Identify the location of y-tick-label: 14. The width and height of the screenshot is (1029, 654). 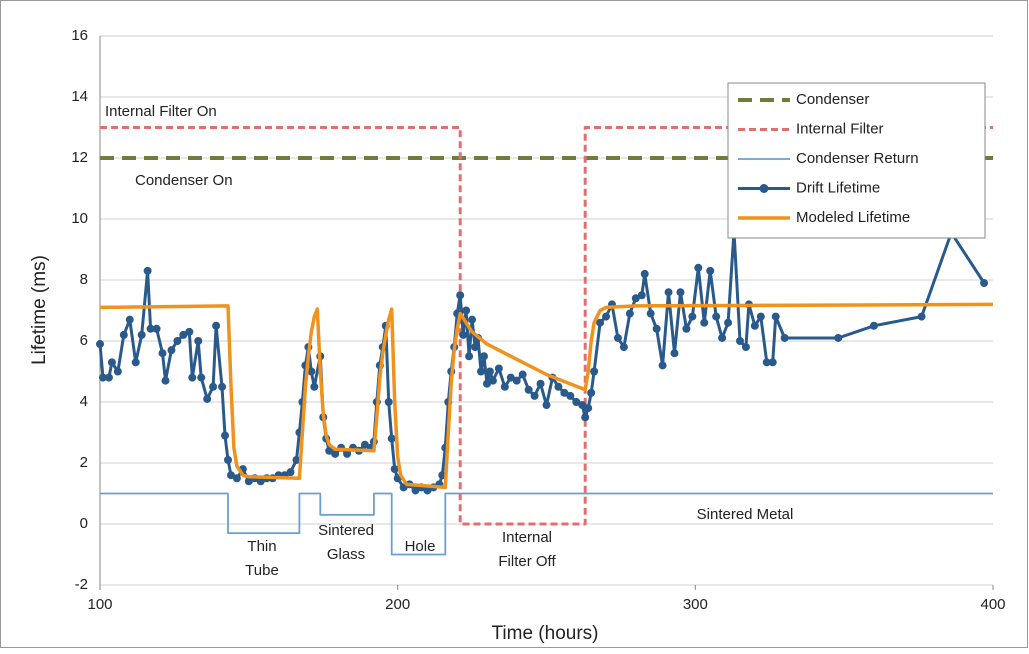
(79, 96).